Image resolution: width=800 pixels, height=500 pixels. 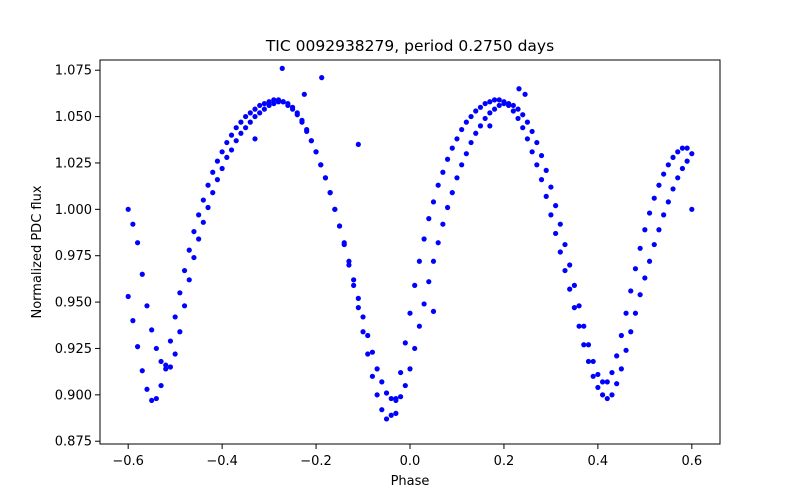 I want to click on x-tick-label: −0.2, so click(x=316, y=461).